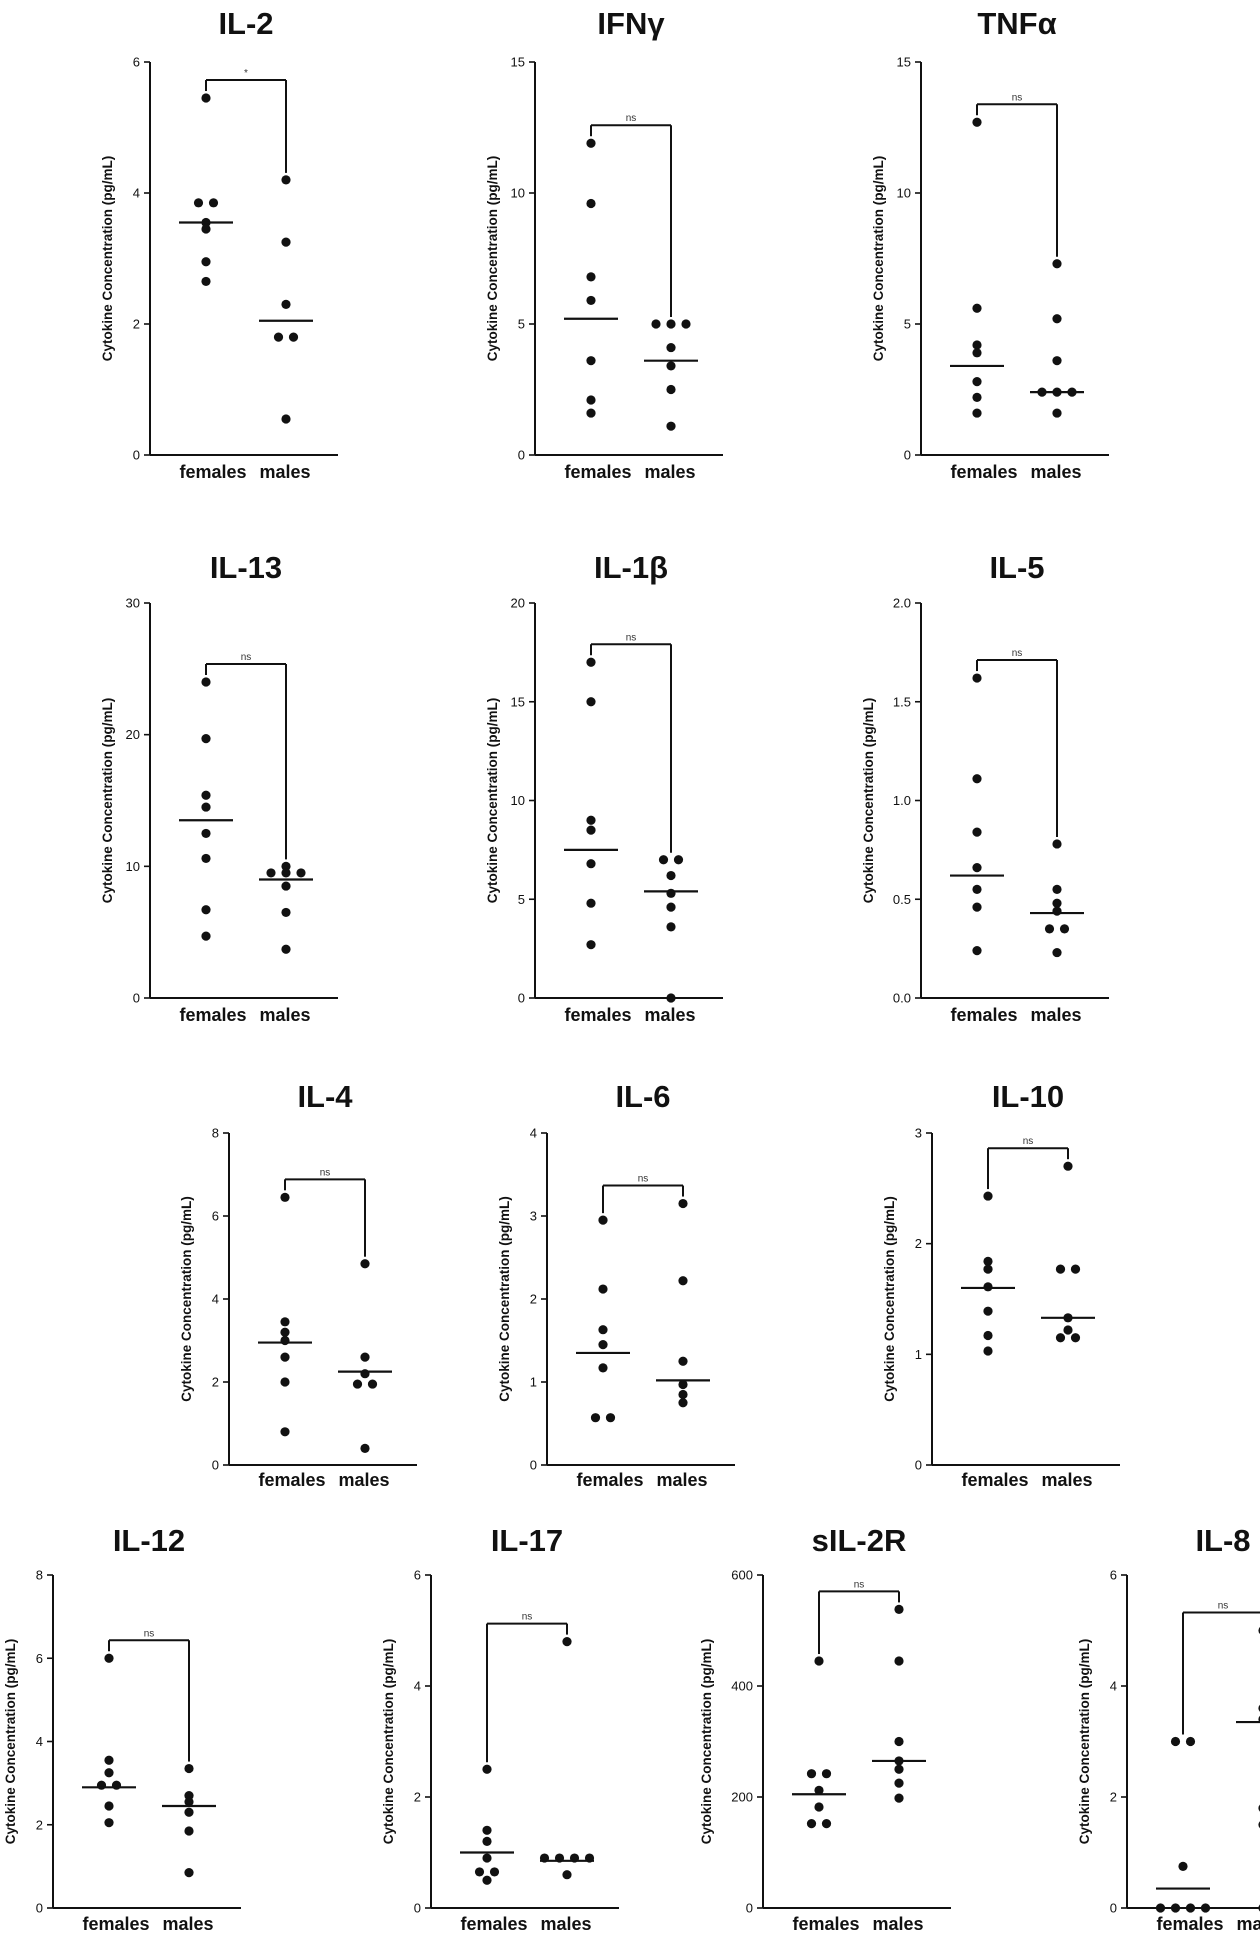 This screenshot has height=1948, width=1260. Describe the element at coordinates (136, 324) in the screenshot. I see `y-tick-label: 2` at that location.